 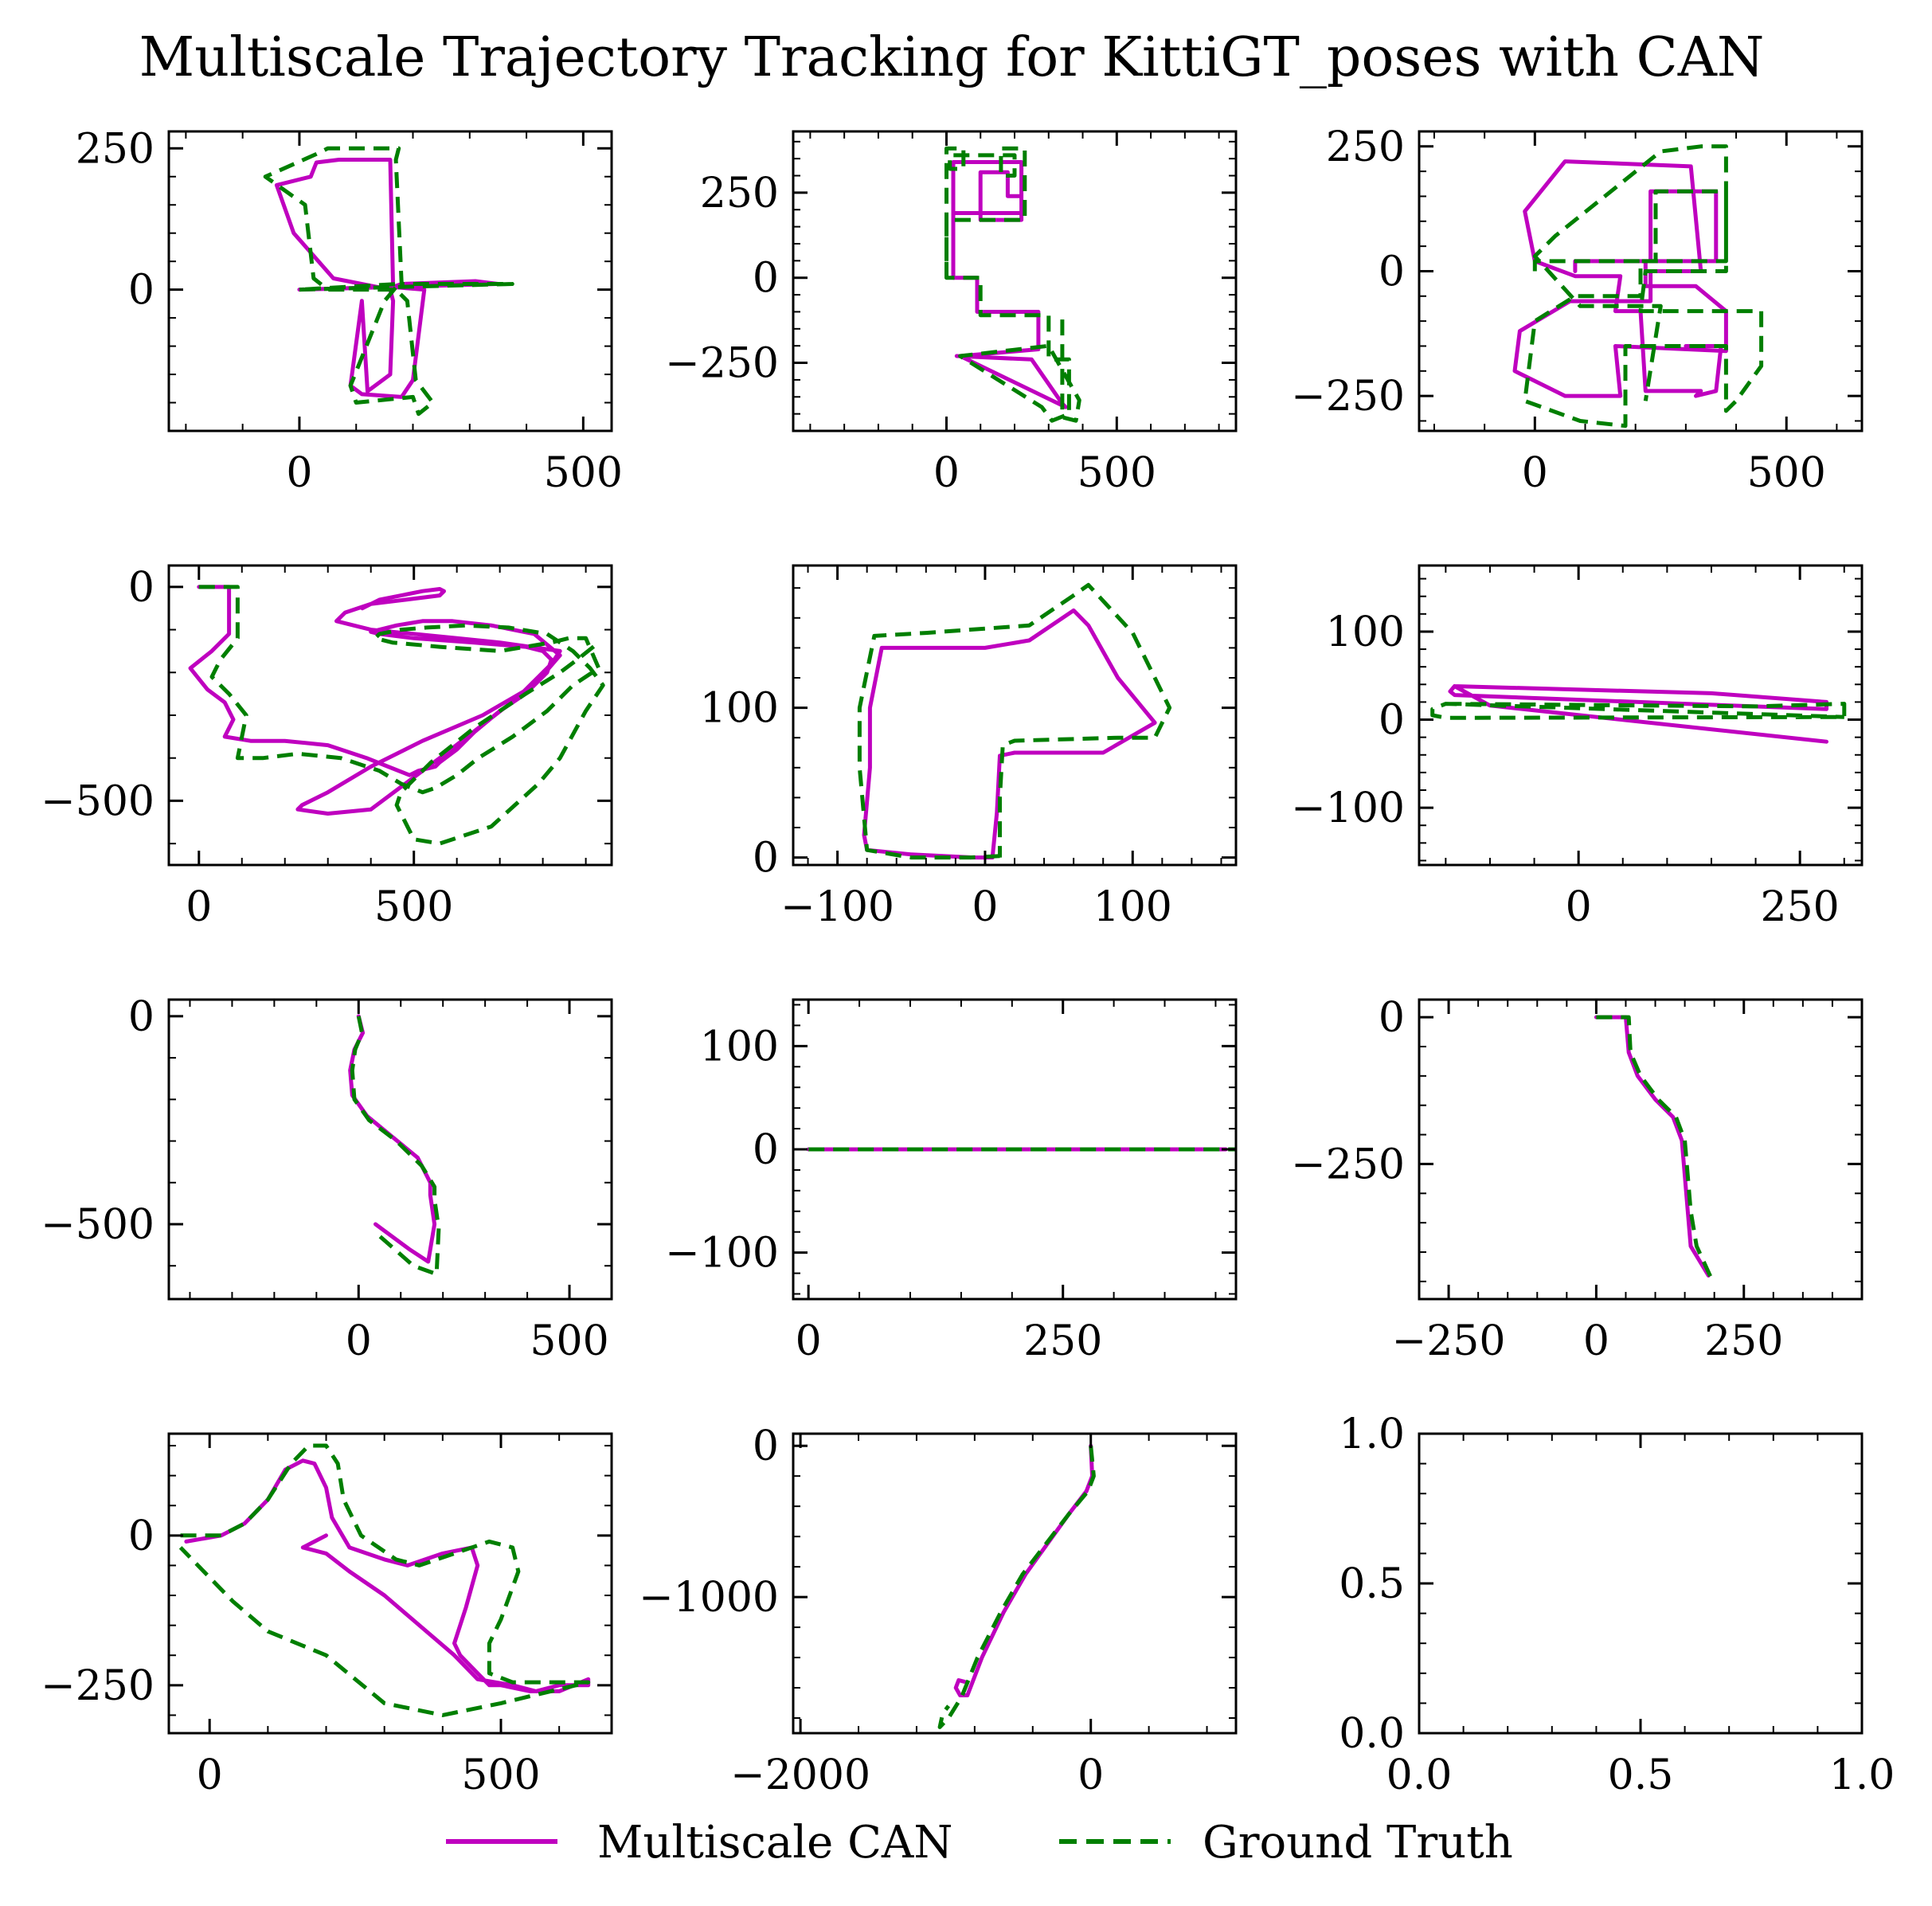 I want to click on subplot-12: 0.0 0.5 1.0 0.0 0.5 1.0, so click(x=1617, y=1605).